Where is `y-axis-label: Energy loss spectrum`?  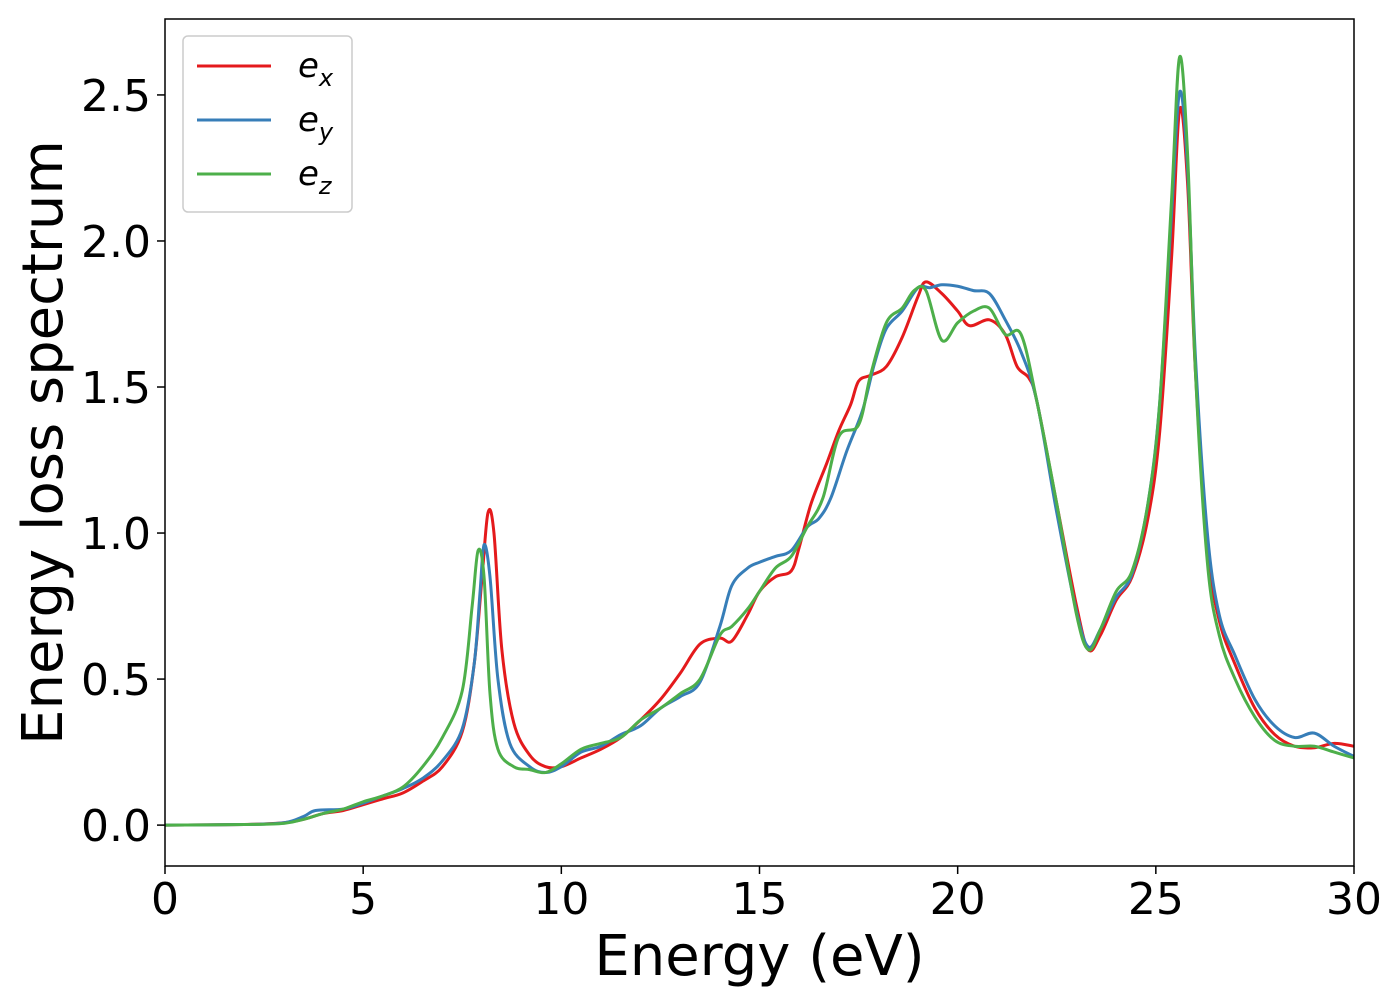
y-axis-label: Energy loss spectrum is located at coordinates (43, 442).